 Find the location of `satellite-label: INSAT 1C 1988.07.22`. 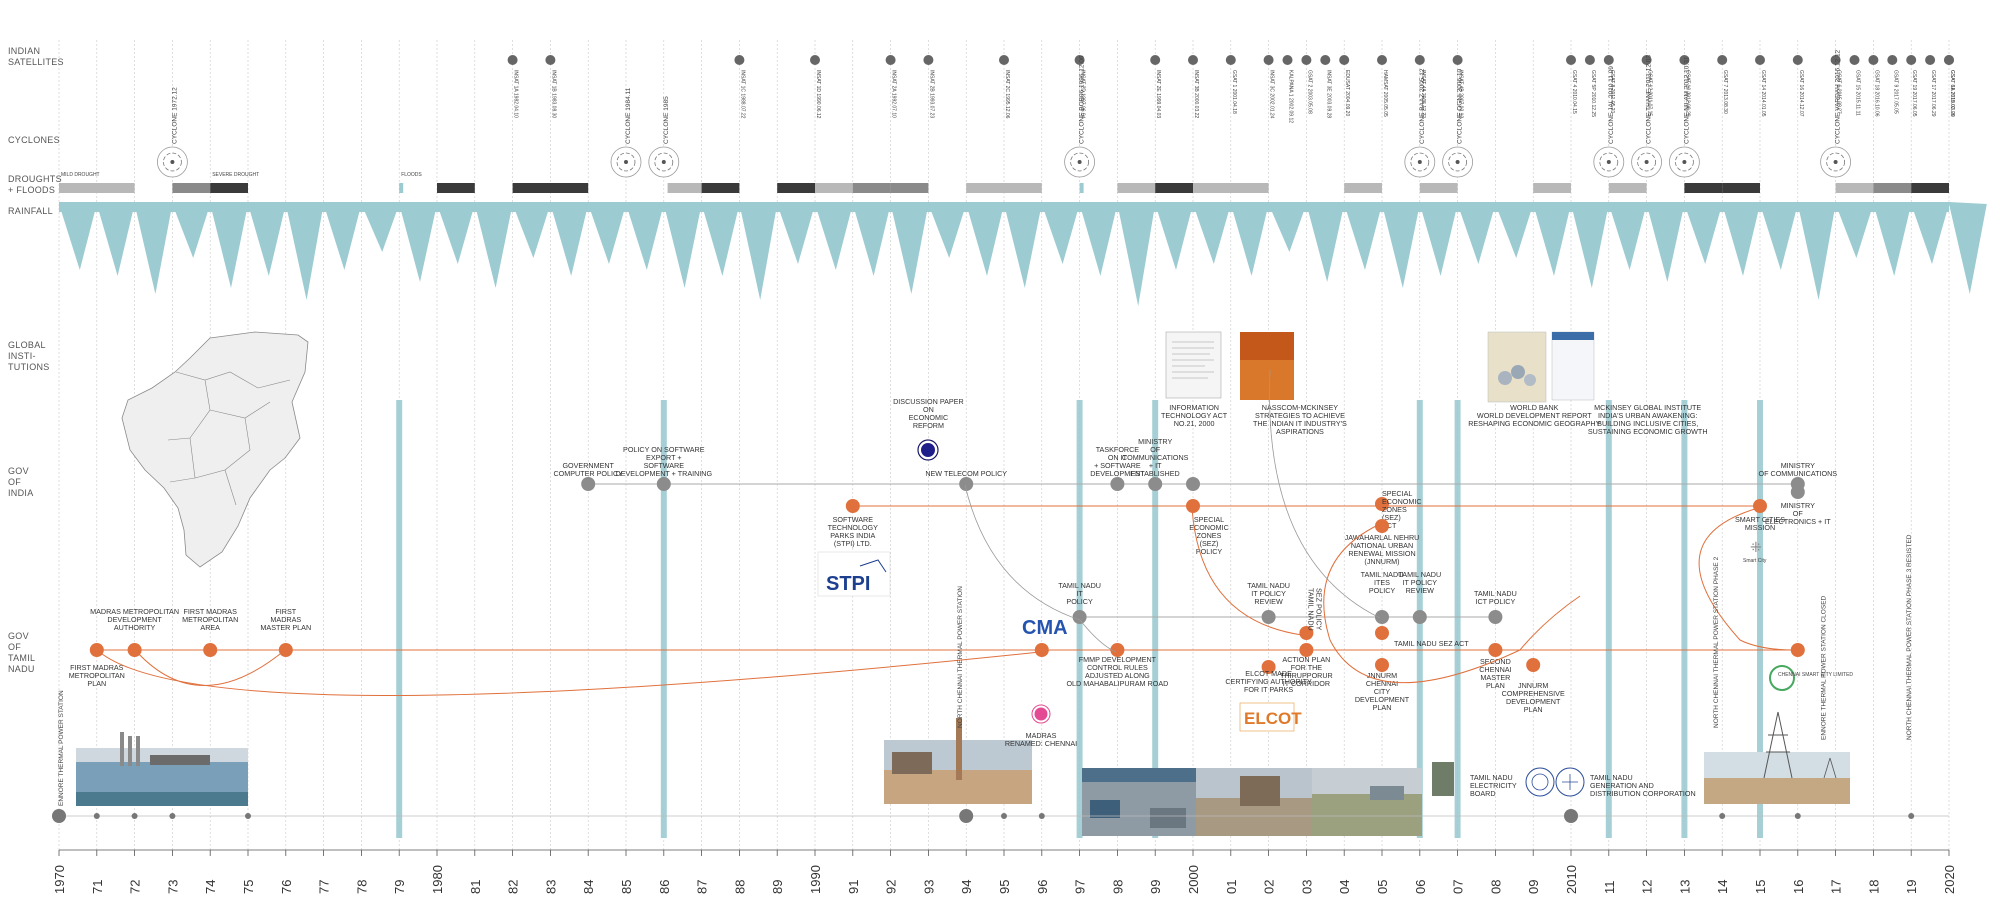

satellite-label: INSAT 1C 1988.07.22 is located at coordinates (742, 94).